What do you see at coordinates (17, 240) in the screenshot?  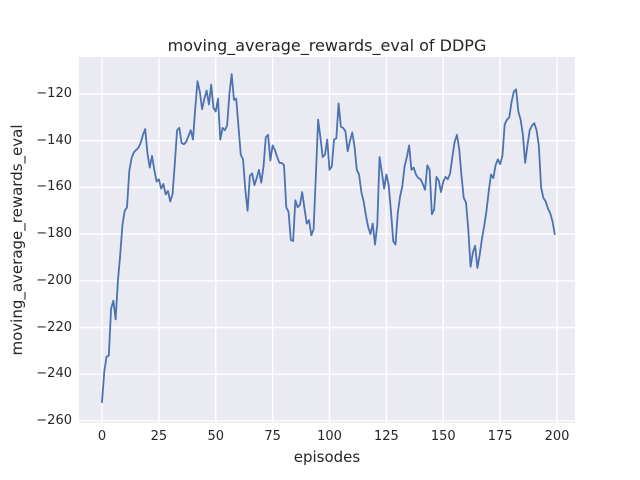 I see `y-axis-label: moving_average_rewards_eval` at bounding box center [17, 240].